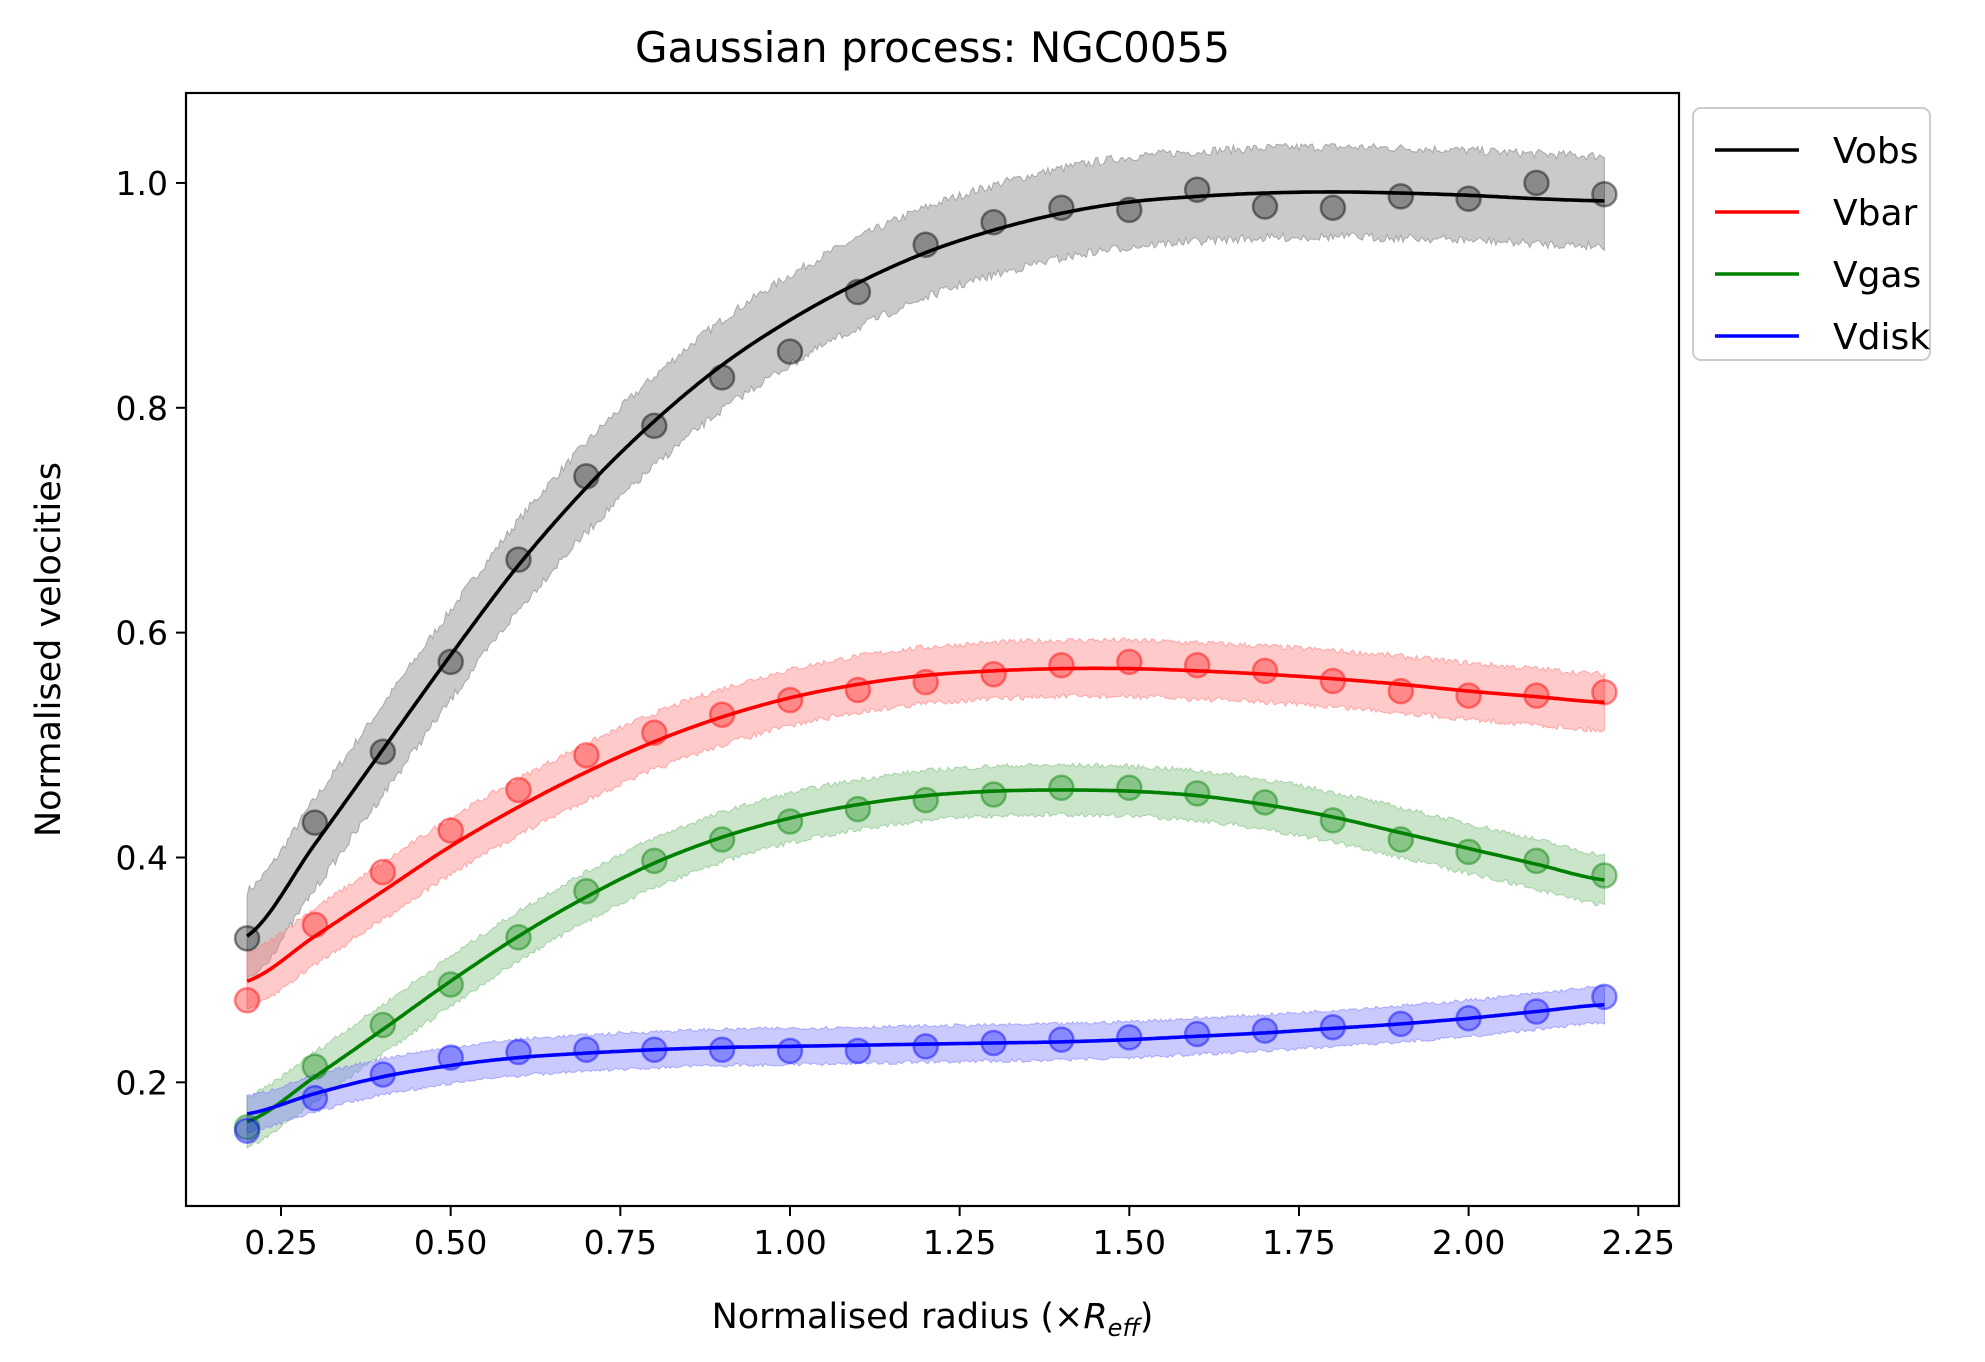  I want to click on x-tick-label: 0.75, so click(620, 1242).